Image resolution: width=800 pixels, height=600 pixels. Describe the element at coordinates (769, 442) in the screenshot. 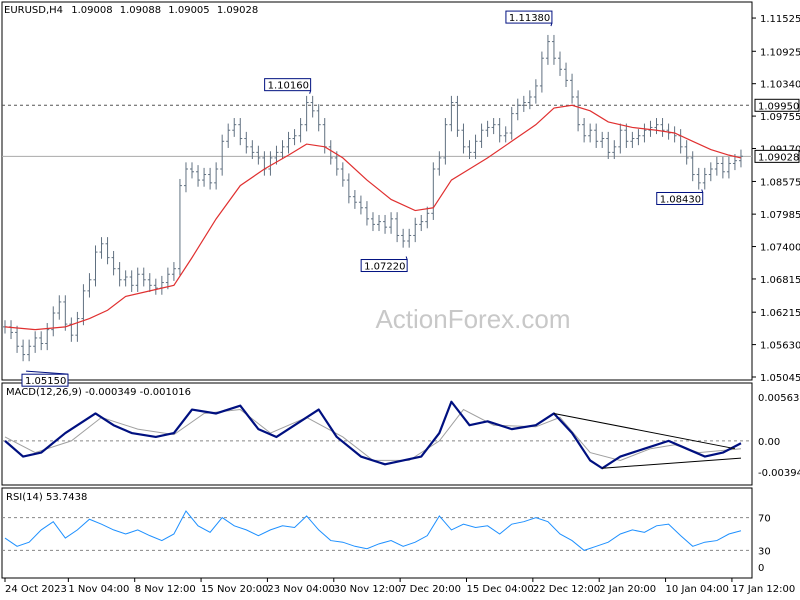

I see `macd-tick-label: 0.00` at that location.